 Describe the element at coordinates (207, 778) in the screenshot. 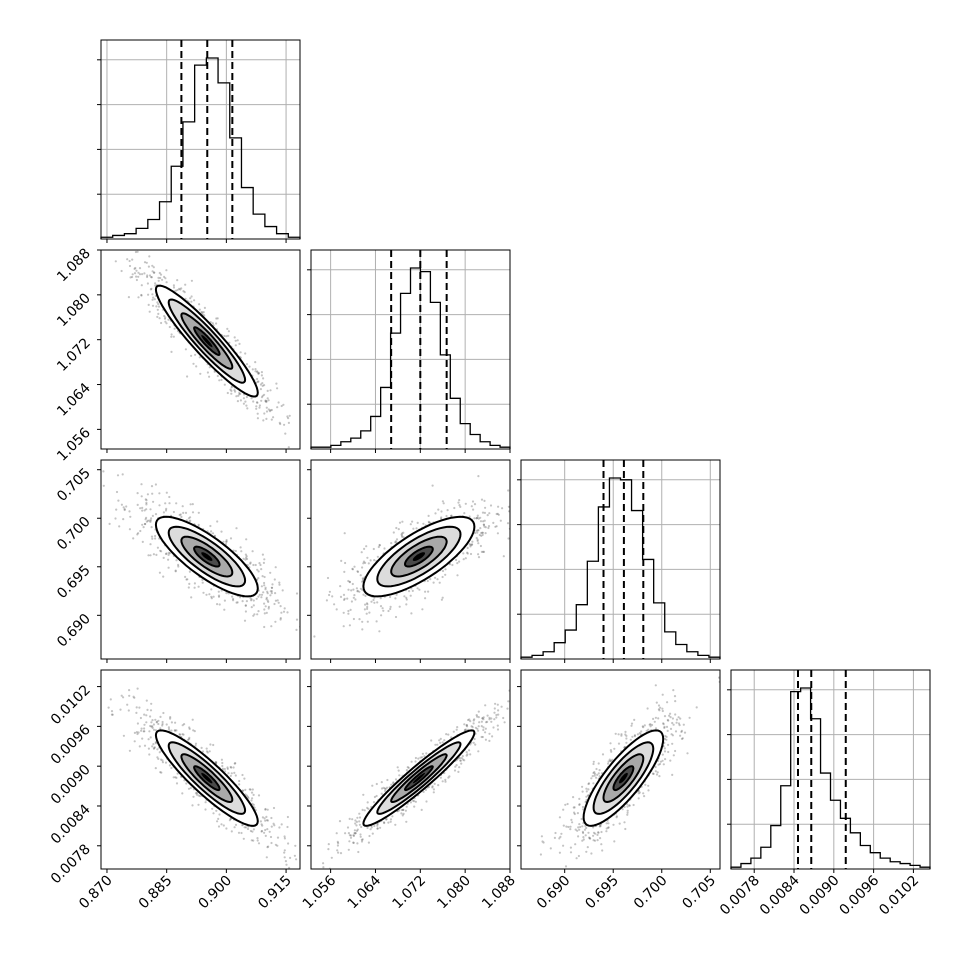

I see `contour-mid` at that location.